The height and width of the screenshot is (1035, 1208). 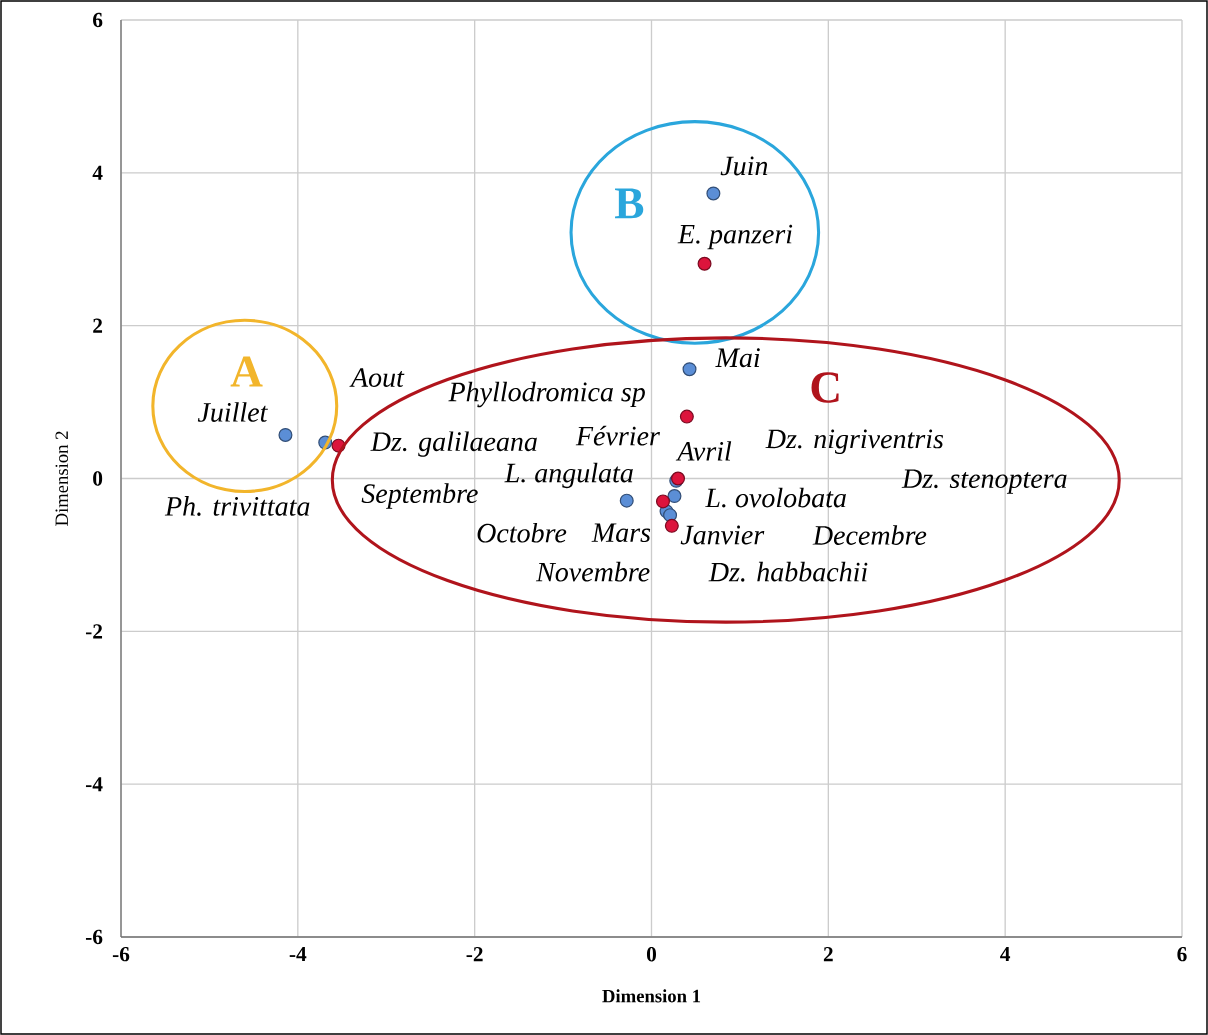 I want to click on annotation: Novembre, so click(x=592, y=571).